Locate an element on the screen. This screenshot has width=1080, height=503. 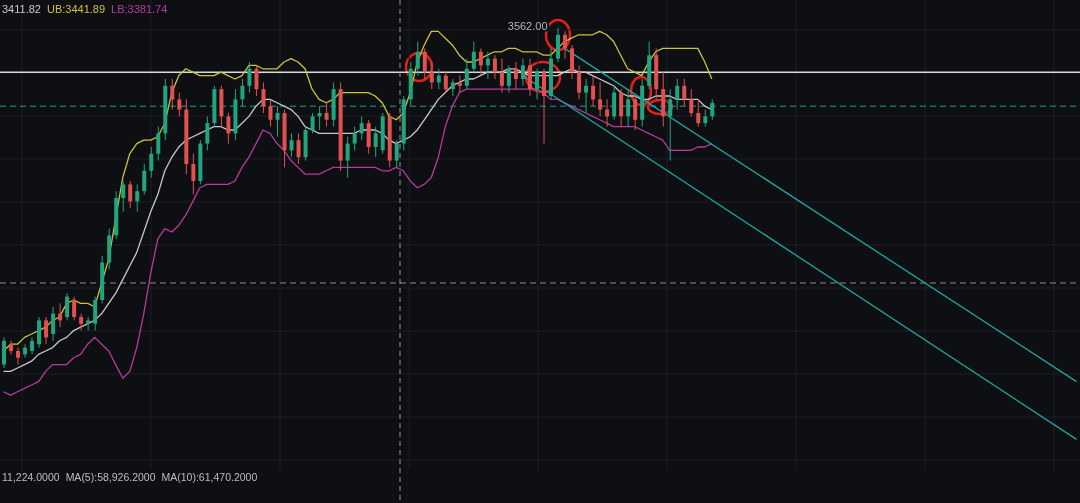
text: 3411.82 is located at coordinates (21, 9).